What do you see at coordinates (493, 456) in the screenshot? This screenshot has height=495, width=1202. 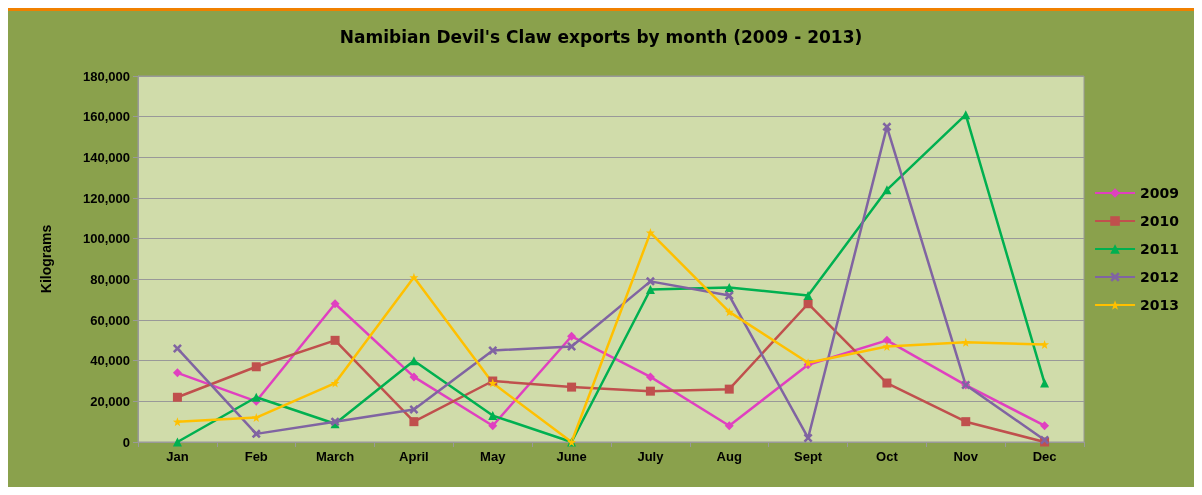 I see `x-tick-label: May` at bounding box center [493, 456].